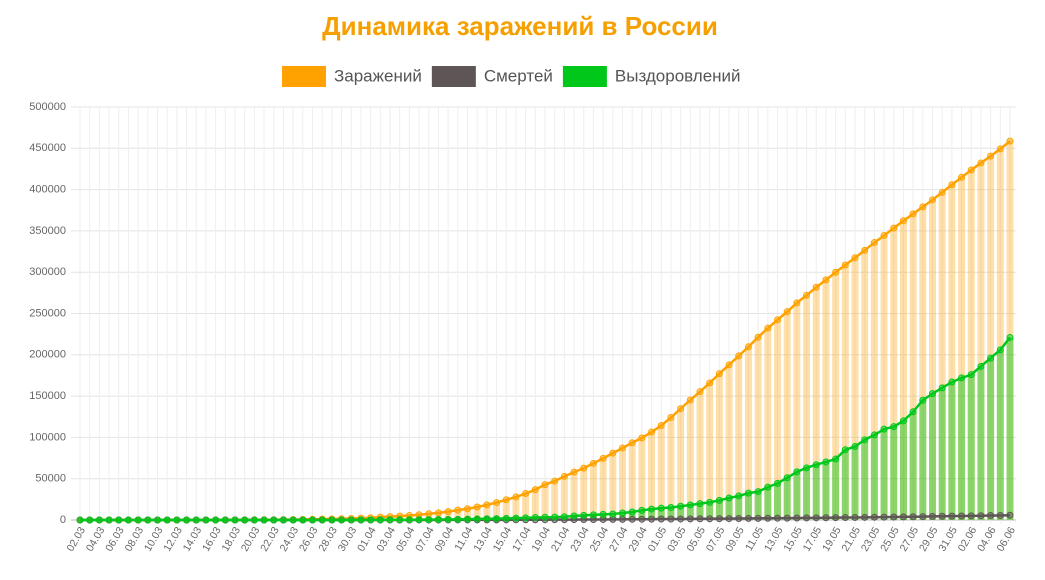 This screenshot has height=580, width=1045. I want to click on x-tick-label: 19.04, so click(541, 539).